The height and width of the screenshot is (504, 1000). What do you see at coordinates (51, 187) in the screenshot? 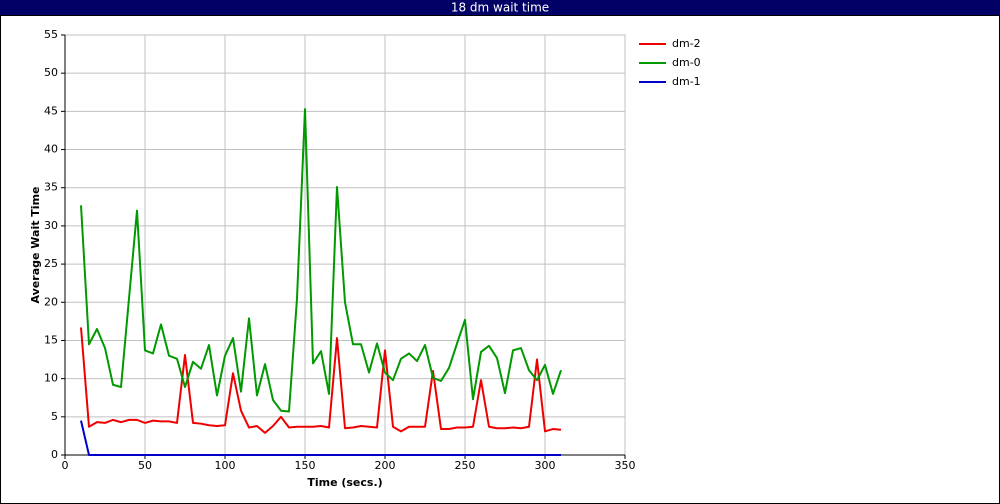
I see `y-tick-label: 35` at bounding box center [51, 187].